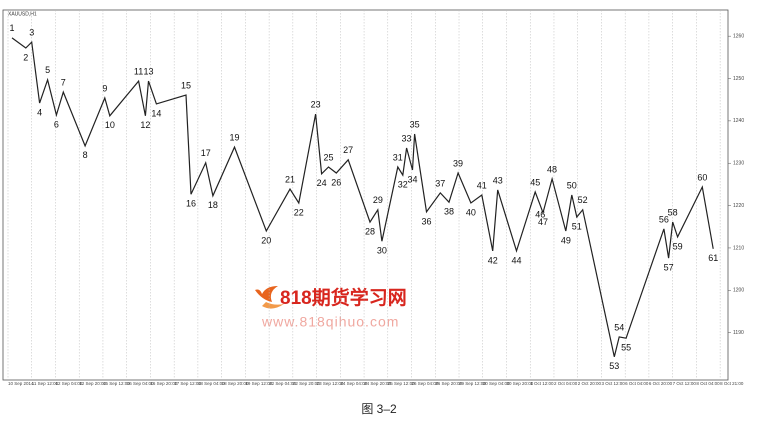 The width and height of the screenshot is (758, 427). I want to click on x-tick-label: 8 Oct 21:00, so click(732, 383).